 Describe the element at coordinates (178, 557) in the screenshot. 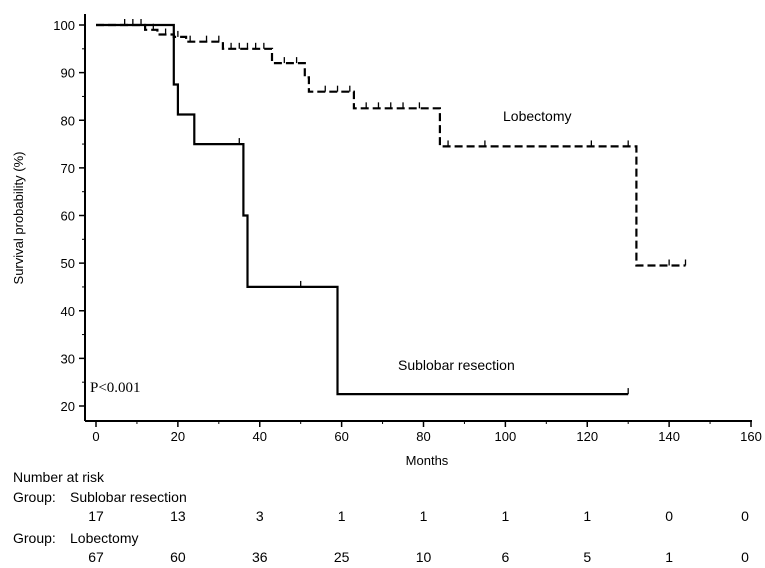

I see `risk-value-group2: 60` at that location.